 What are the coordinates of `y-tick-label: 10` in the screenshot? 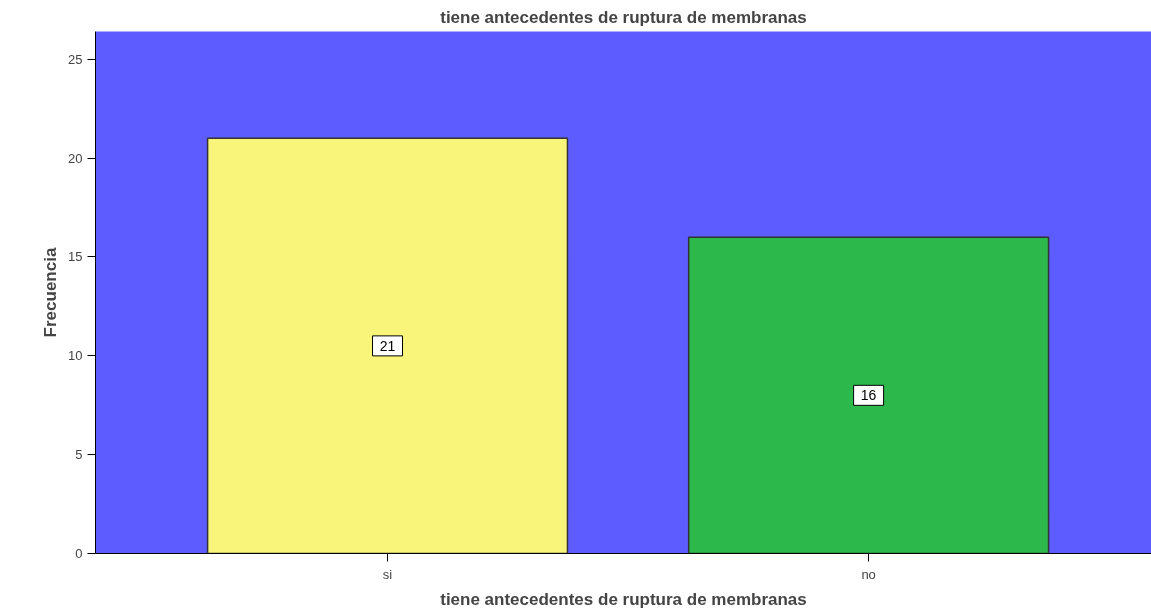 It's located at (75, 356).